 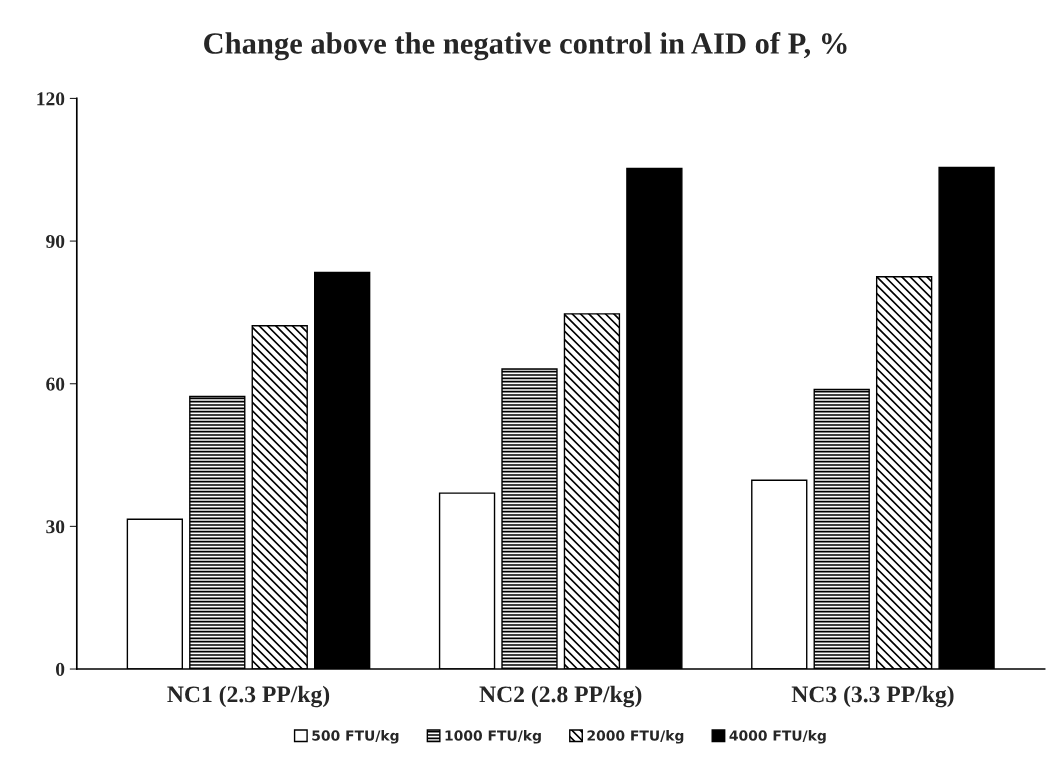 What do you see at coordinates (872, 696) in the screenshot?
I see `x-tick-label: NC3 (3.3 PP/kg)` at bounding box center [872, 696].